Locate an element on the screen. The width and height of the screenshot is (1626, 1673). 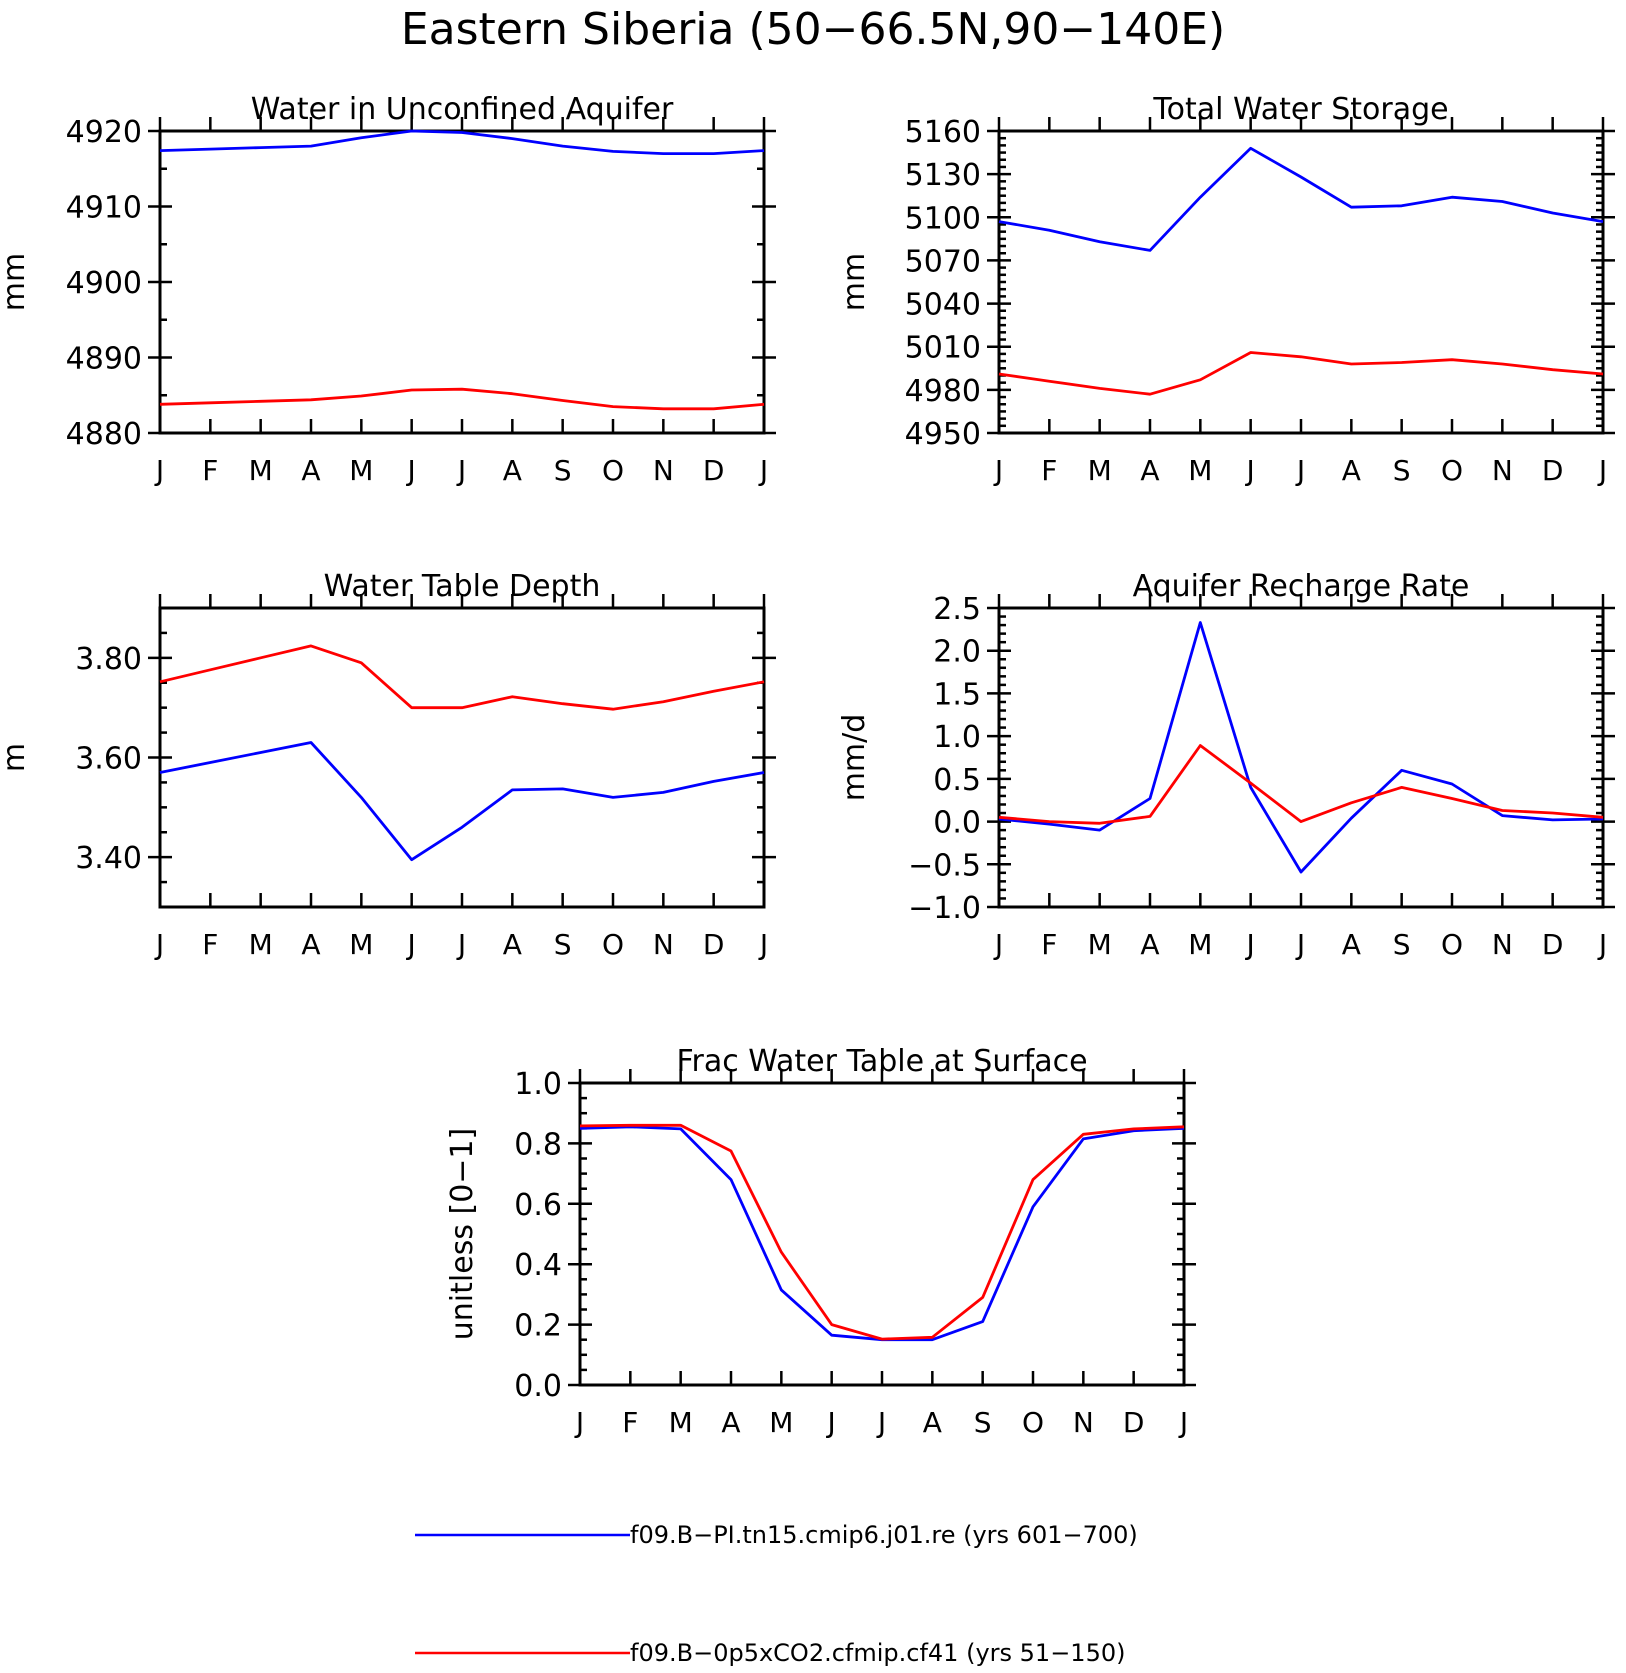
y-tick-label: 3.40 is located at coordinates (108, 858).